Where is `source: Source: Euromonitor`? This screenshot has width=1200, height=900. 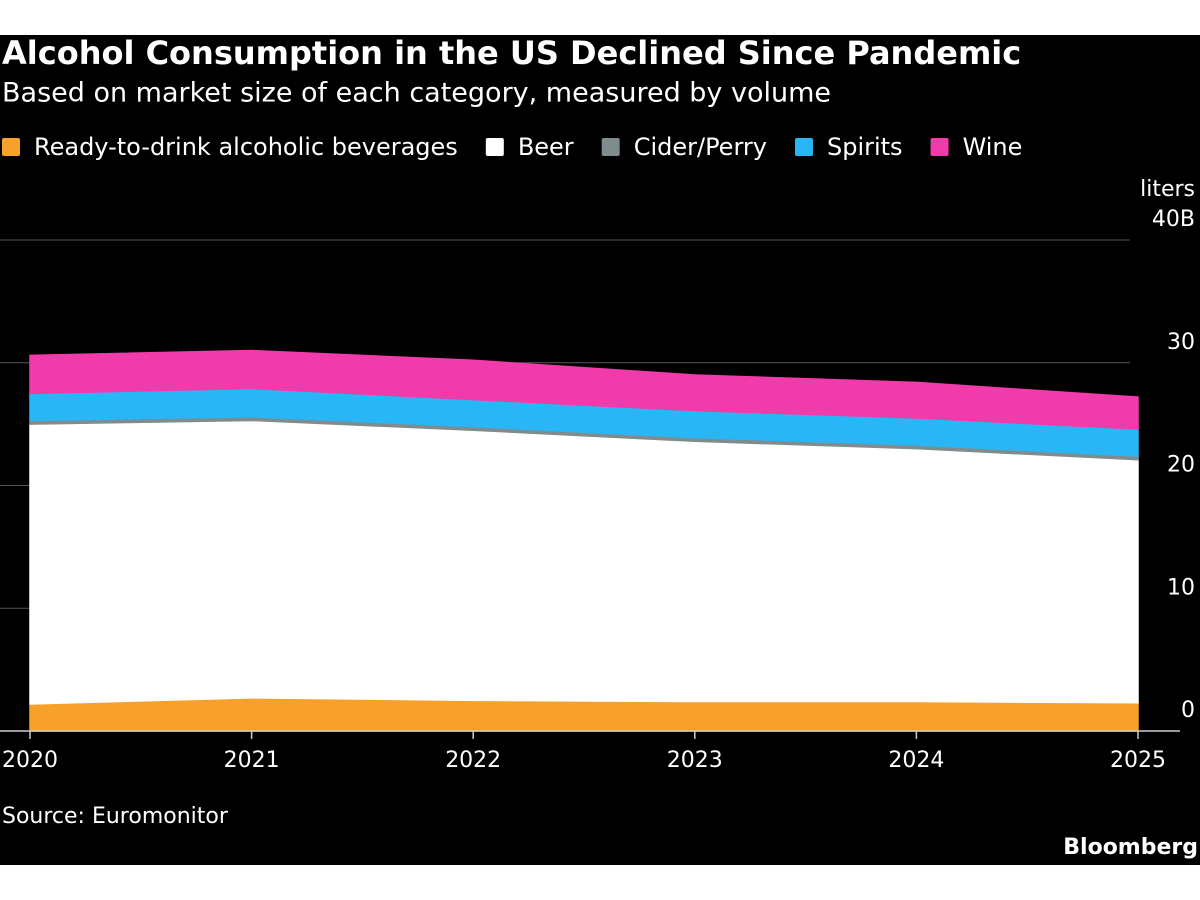
source: Source: Euromonitor is located at coordinates (115, 816).